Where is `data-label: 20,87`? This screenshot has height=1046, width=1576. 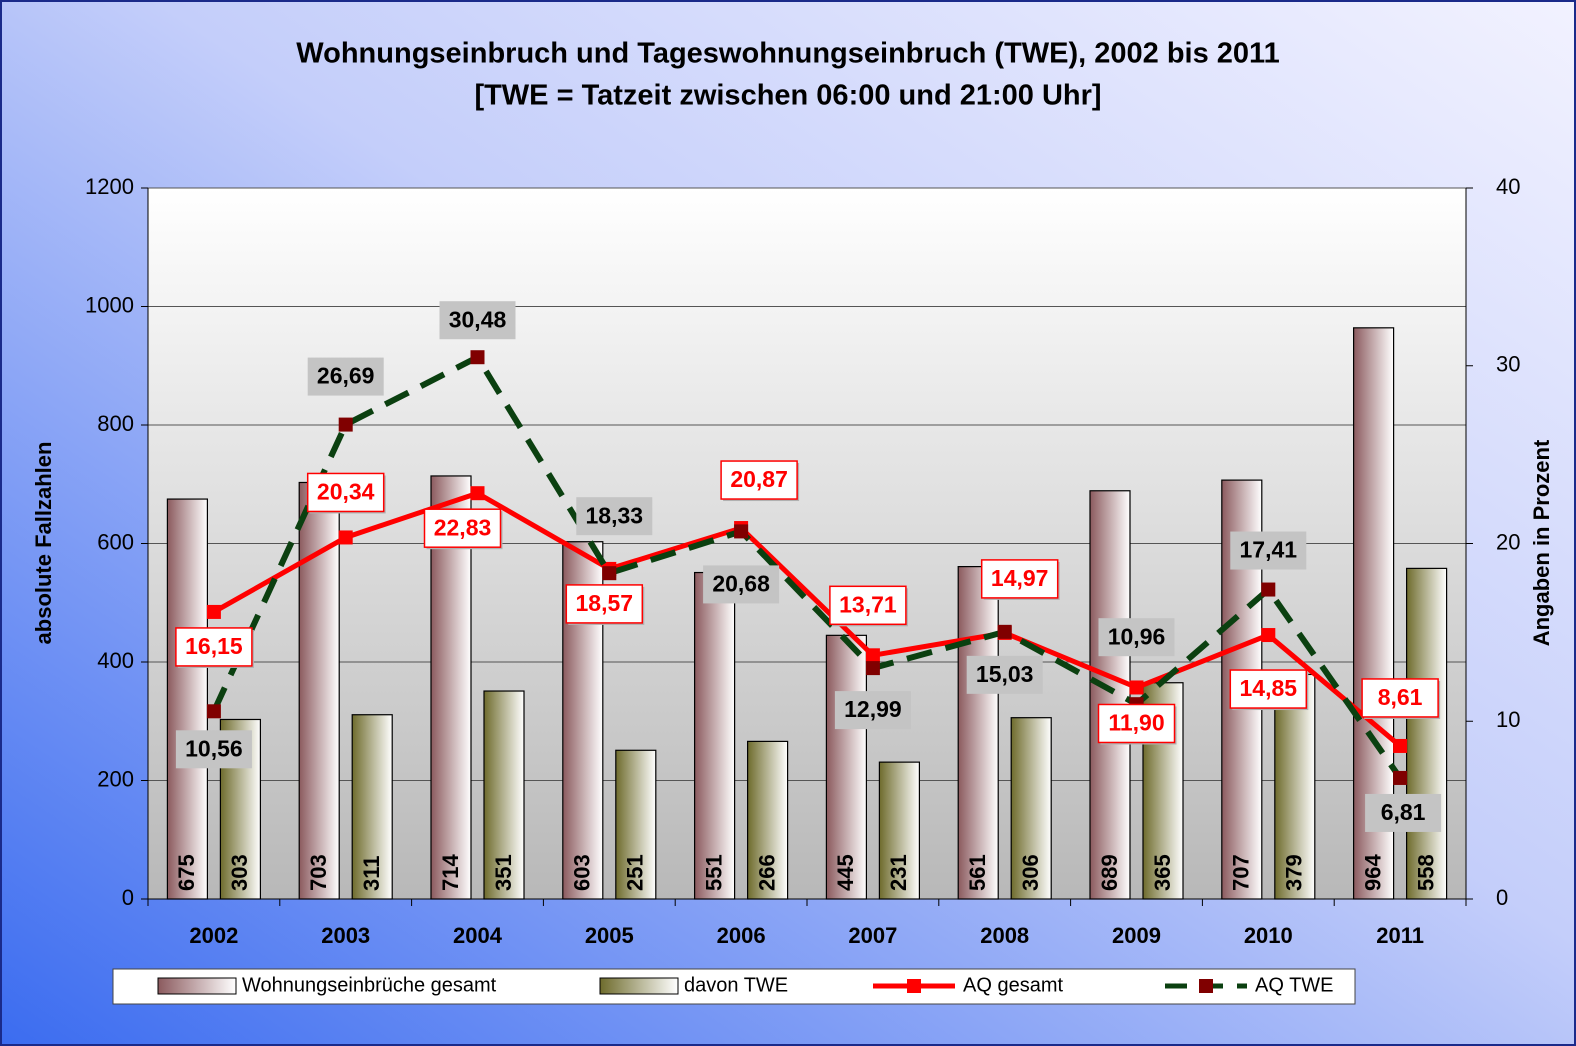 data-label: 20,87 is located at coordinates (759, 479).